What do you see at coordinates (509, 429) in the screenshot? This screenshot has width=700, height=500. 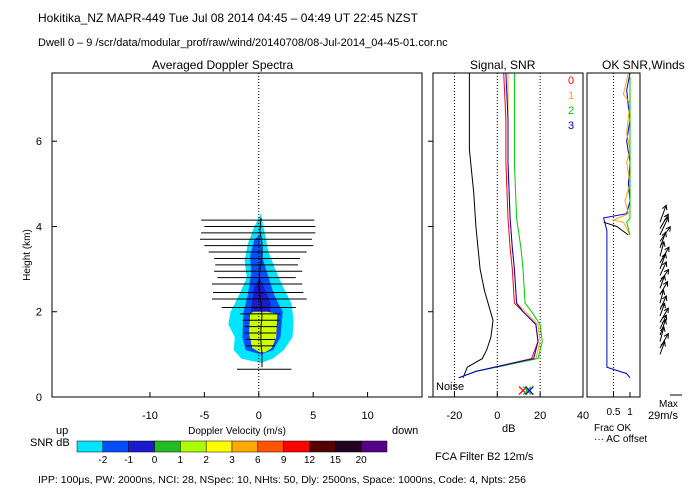 I see `db-label: dB` at bounding box center [509, 429].